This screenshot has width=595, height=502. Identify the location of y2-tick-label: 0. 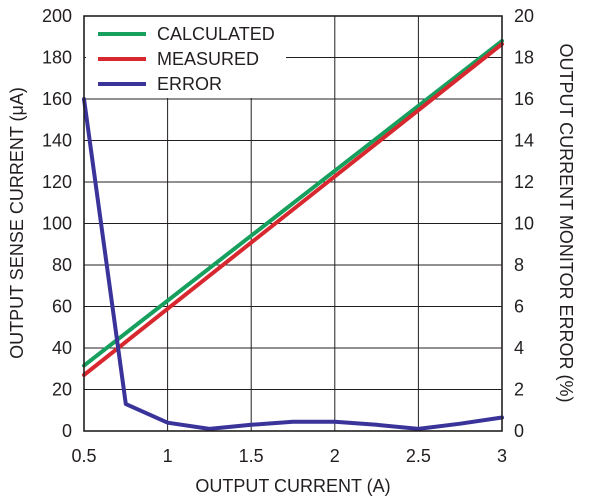
(519, 431).